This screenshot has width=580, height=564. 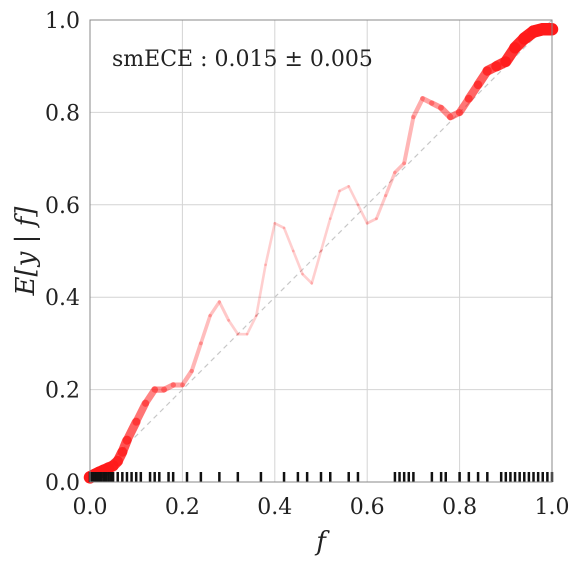 What do you see at coordinates (62, 252) in the screenshot?
I see `y-tick-labels: 0.0 0.2 0.4 0.6 0.8 1.0` at bounding box center [62, 252].